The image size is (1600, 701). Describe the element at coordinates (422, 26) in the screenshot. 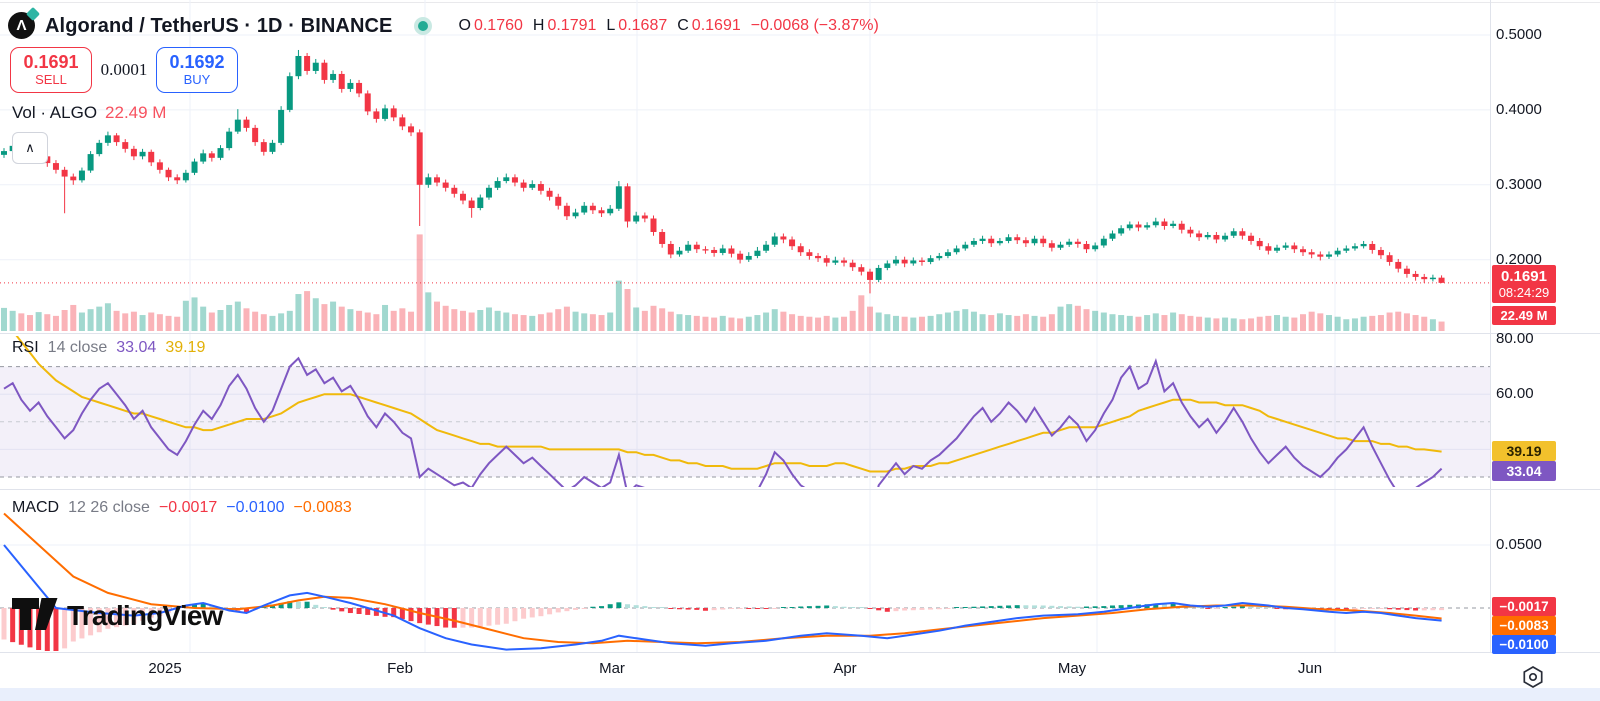

I see `market-status-icon` at that location.